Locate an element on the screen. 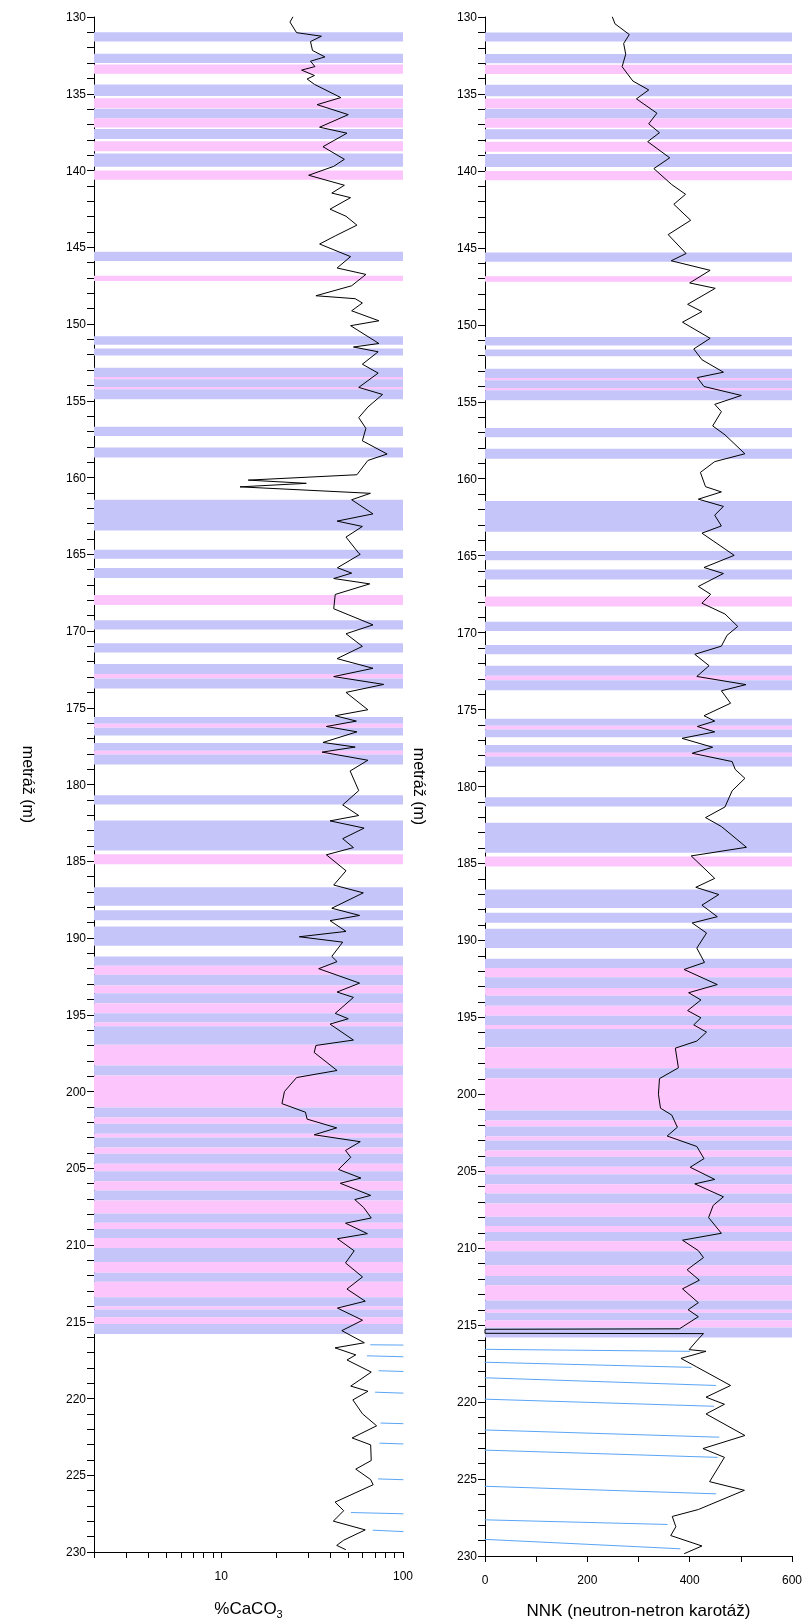 The image size is (805, 1624). x-axis-title: NNK (neutron-netron karotáž) is located at coordinates (638, 1610).